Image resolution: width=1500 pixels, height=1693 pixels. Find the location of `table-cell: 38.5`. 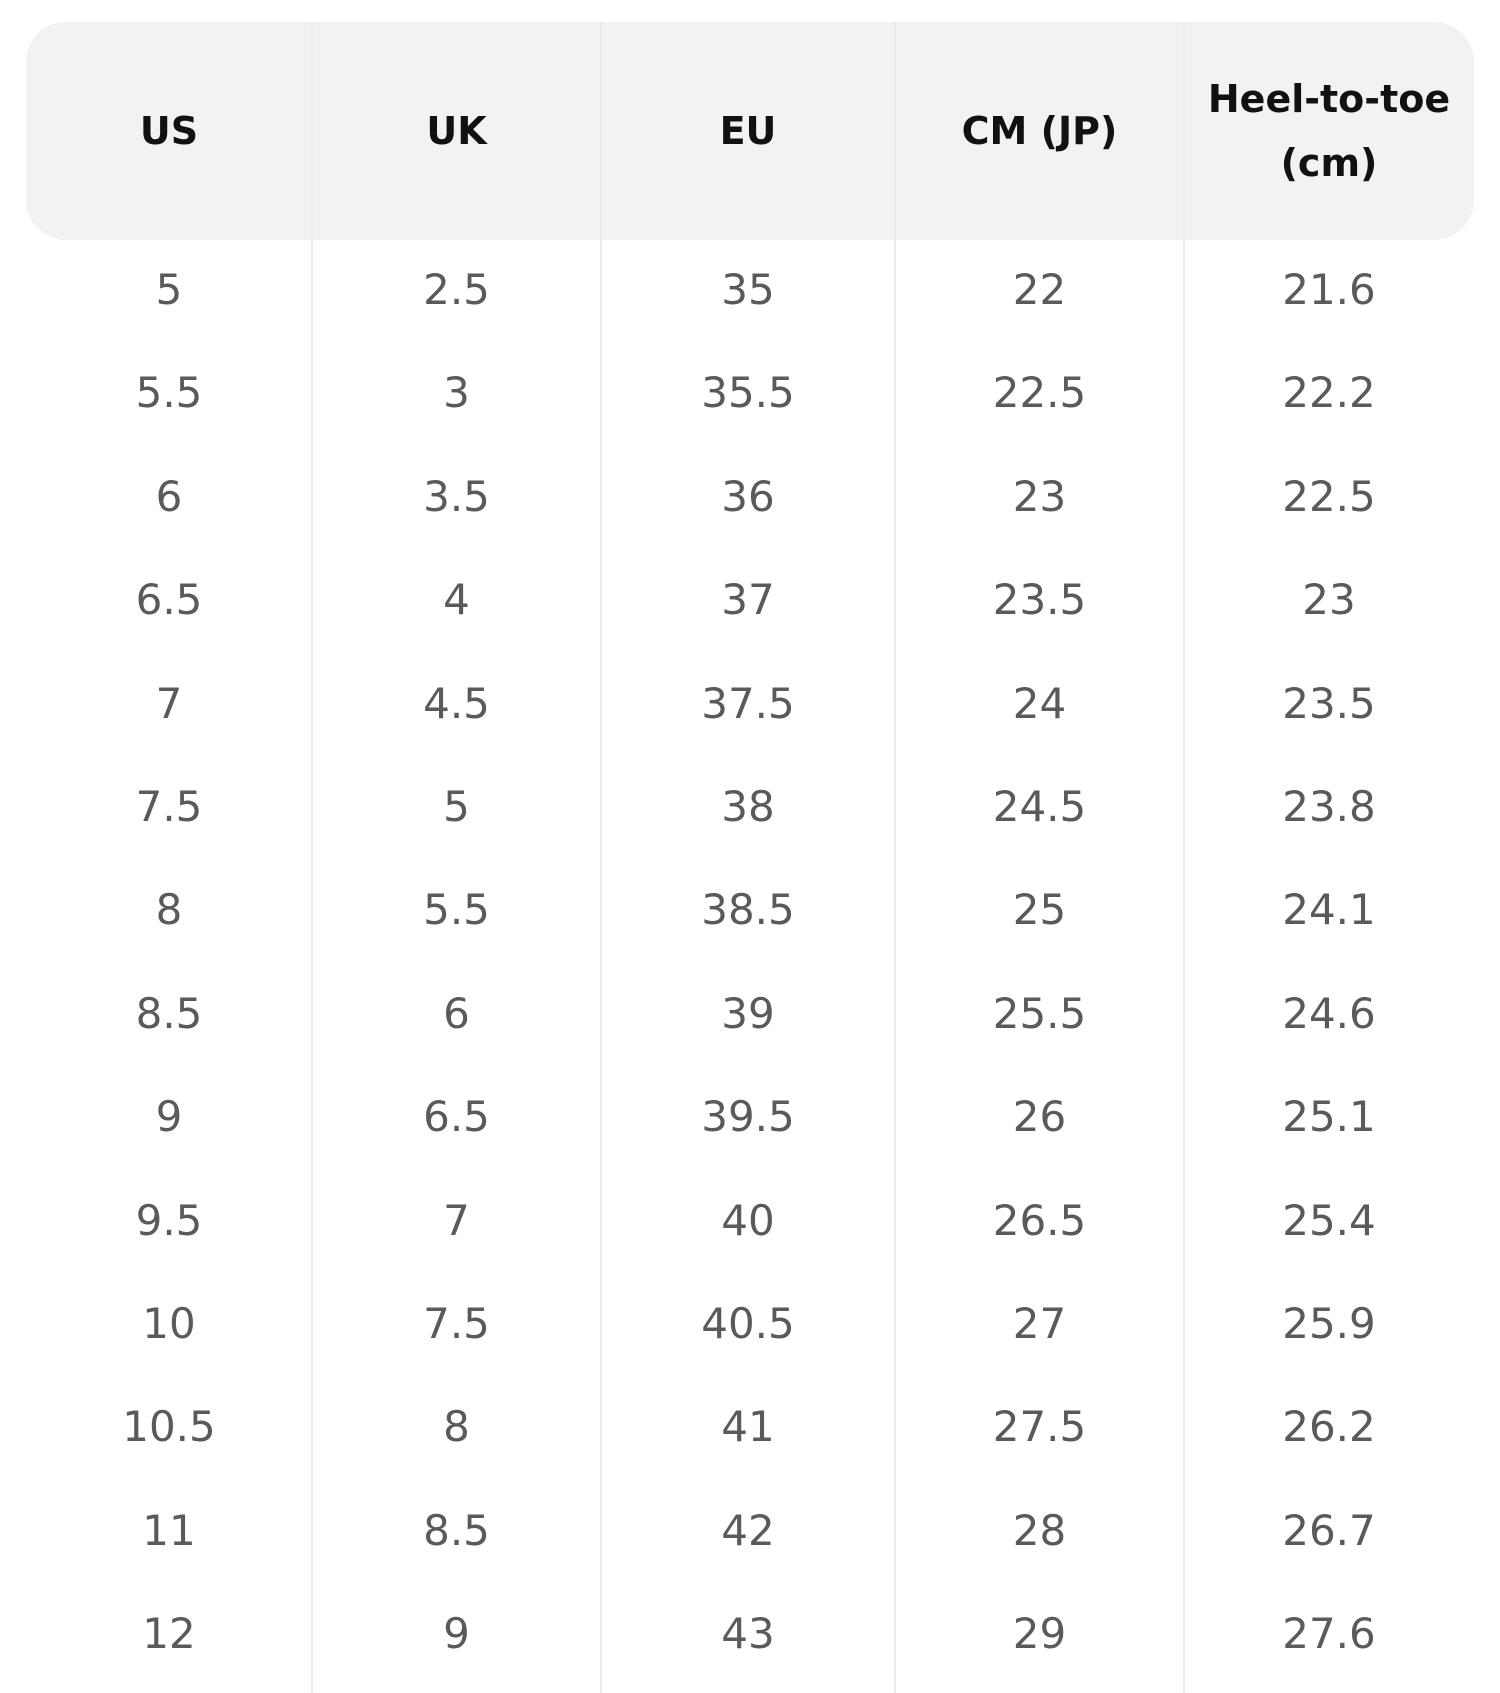

table-cell: 38.5 is located at coordinates (748, 910).